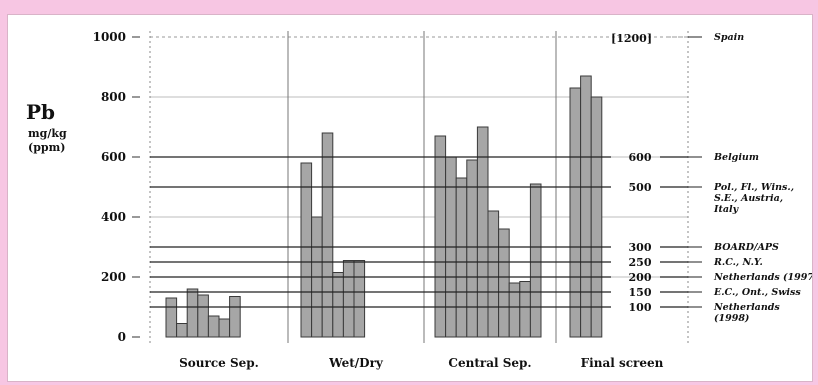 The height and width of the screenshot is (385, 818). Describe the element at coordinates (640, 262) in the screenshot. I see `threshold-label: 250` at that location.